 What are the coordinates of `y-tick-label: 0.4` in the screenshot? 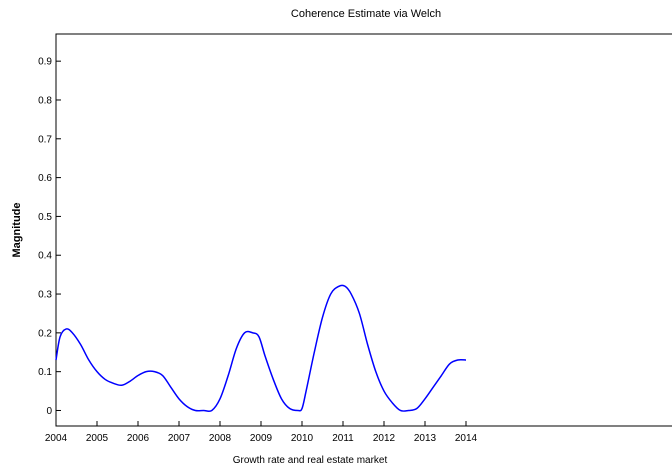 It's located at (45, 256).